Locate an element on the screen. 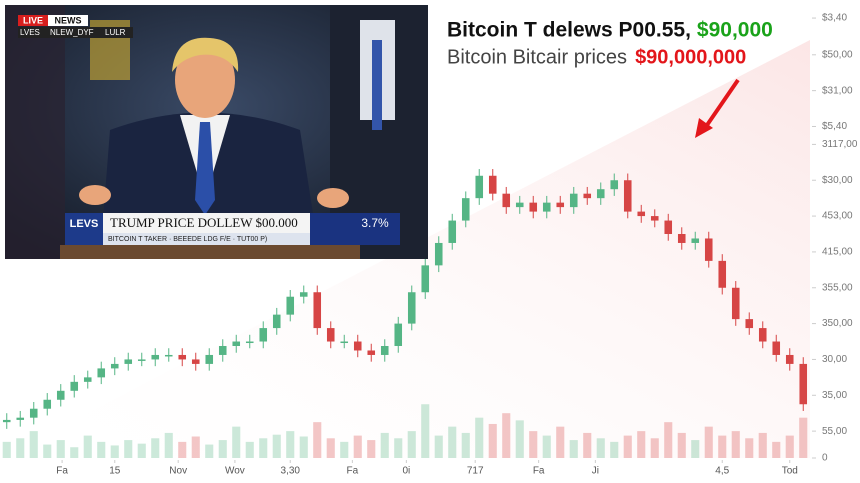  y-tick-label: 3117,00 is located at coordinates (840, 144).